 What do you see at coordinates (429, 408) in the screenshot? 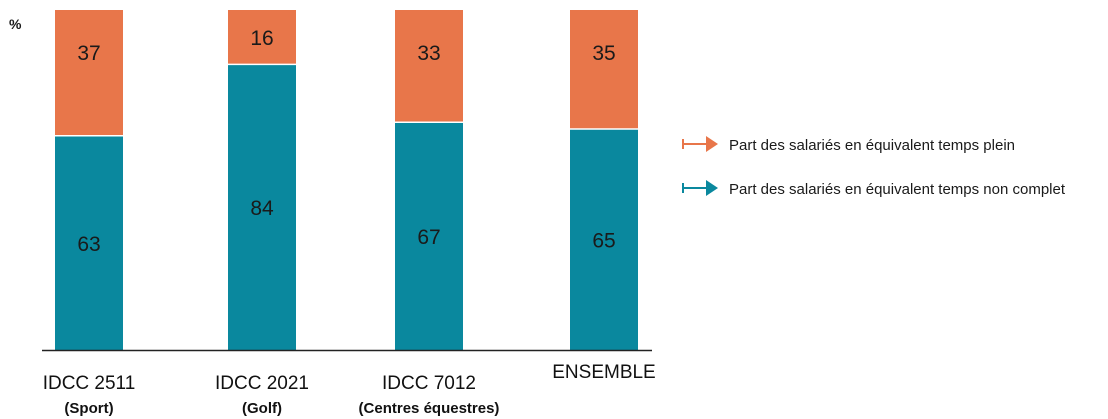
I see `x-tick-sublabel: (Centres équestres)` at bounding box center [429, 408].